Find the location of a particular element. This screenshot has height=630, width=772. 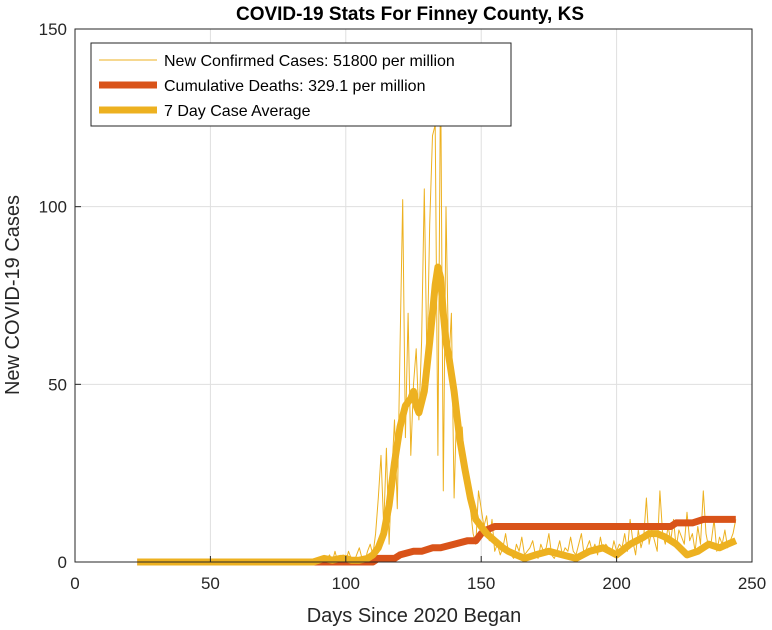

legend-entry-label: 7 Day Case Average is located at coordinates (237, 111).